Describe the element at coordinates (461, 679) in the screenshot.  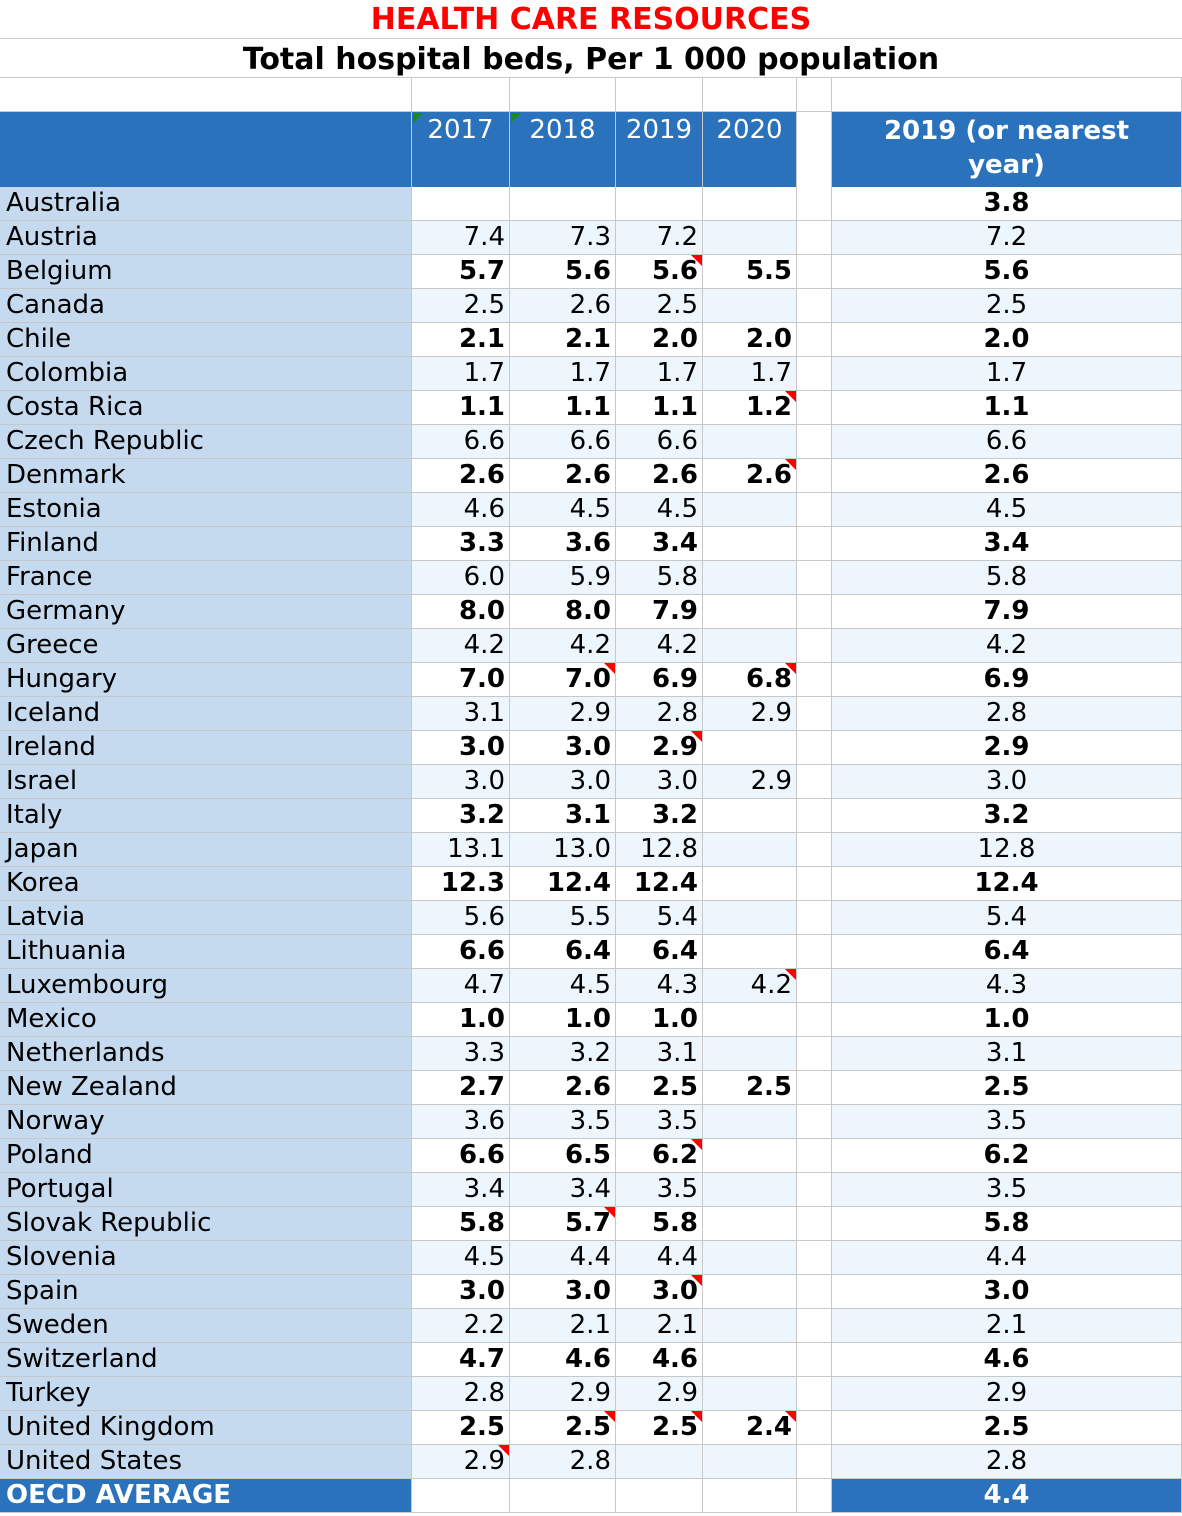
I see `value-cell: 7.0` at that location.